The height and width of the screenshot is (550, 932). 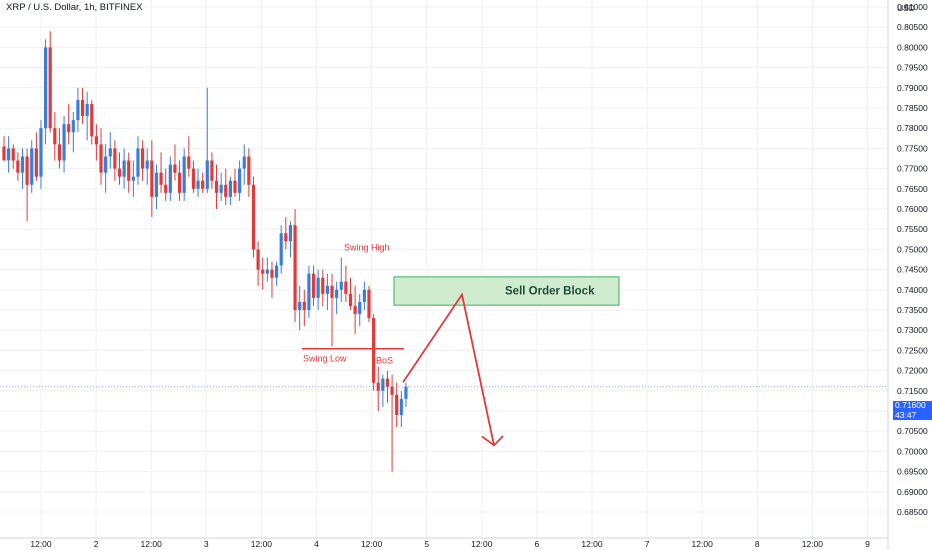 I want to click on bar-countdown: 43:47, so click(x=906, y=414).